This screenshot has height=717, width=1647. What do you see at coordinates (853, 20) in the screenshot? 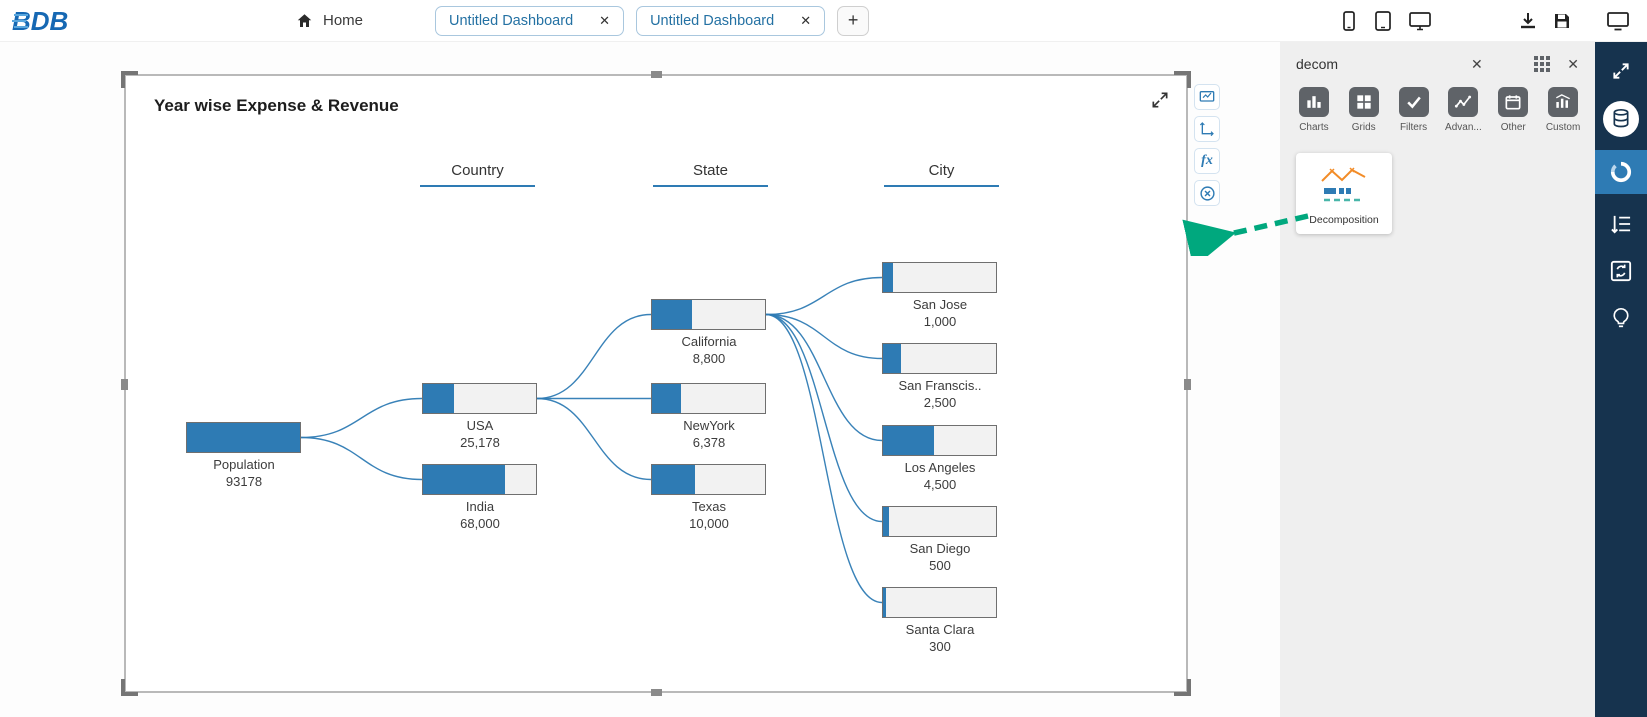
I see `add-tab-button: +` at bounding box center [853, 20].